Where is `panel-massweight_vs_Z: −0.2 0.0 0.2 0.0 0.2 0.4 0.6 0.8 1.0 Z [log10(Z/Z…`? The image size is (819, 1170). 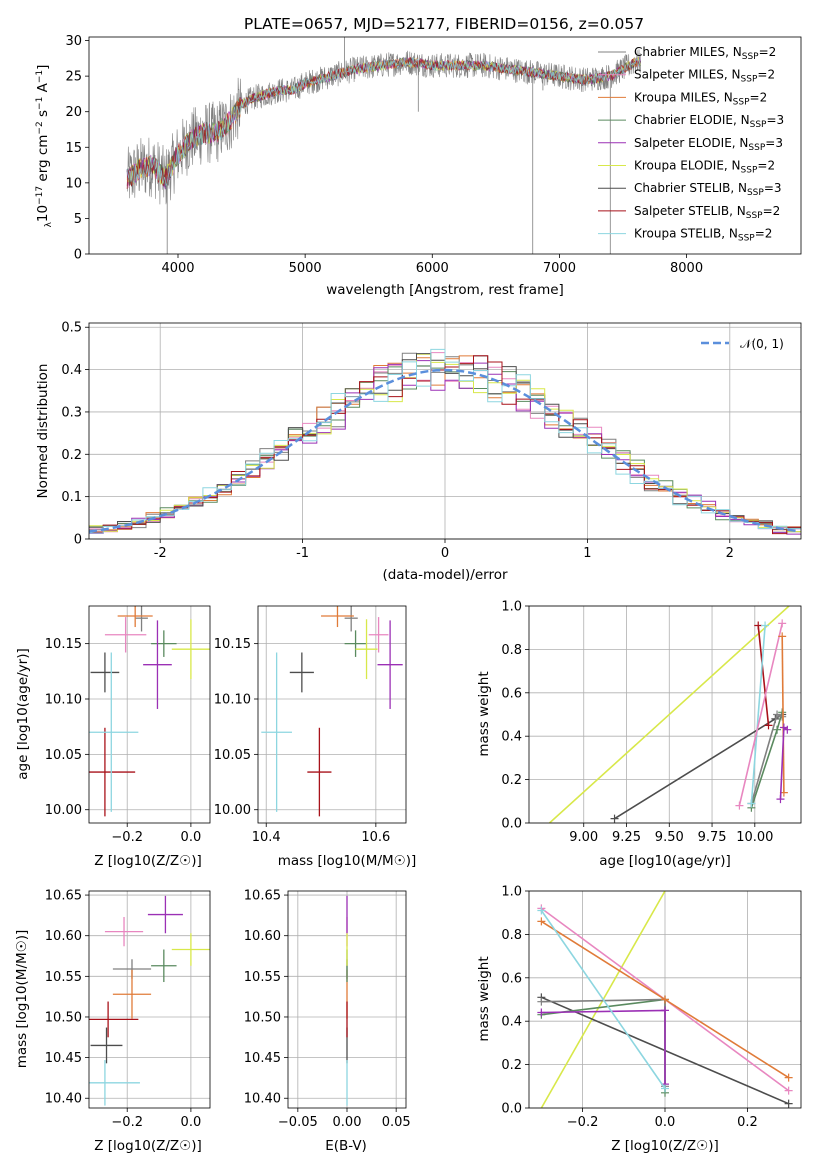 panel-massweight_vs_Z: −0.2 0.0 0.2 0.0 0.2 0.4 0.6 0.8 1.0 Z [log10(Z/Z… is located at coordinates (639, 1019).